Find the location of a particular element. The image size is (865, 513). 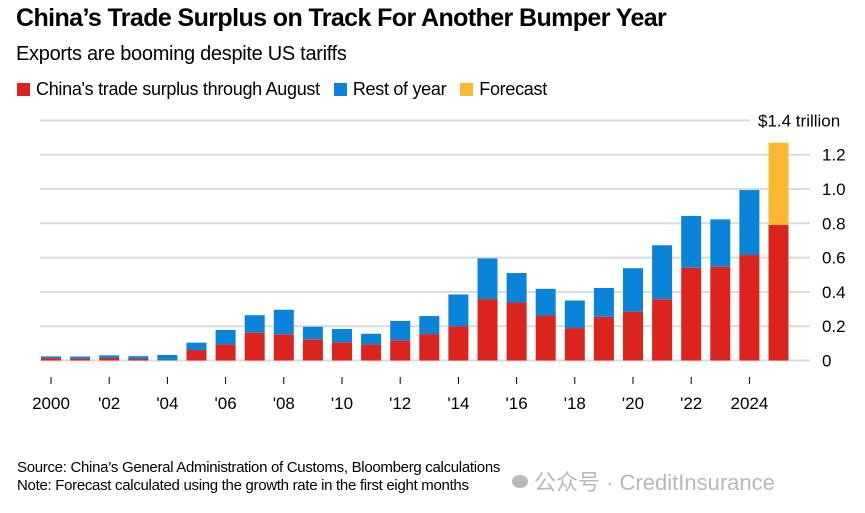

watermark-text: 公众号 · CreditInsurance is located at coordinates (654, 482).